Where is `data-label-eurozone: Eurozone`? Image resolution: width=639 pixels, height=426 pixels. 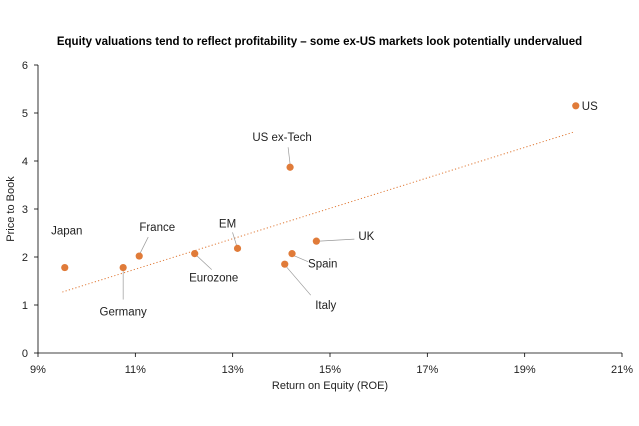 data-label-eurozone: Eurozone is located at coordinates (213, 279).